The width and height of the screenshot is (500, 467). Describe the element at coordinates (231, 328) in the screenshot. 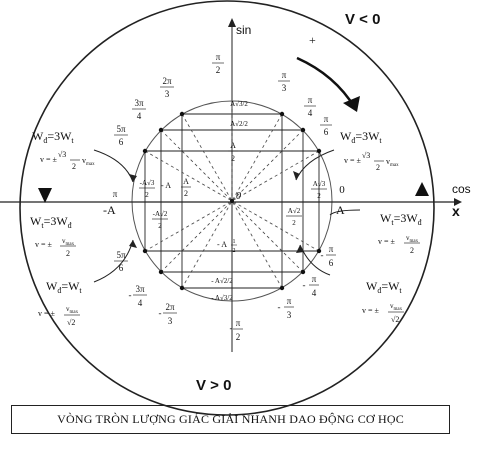

I see `angle-m-pi-2-sign: -` at that location.